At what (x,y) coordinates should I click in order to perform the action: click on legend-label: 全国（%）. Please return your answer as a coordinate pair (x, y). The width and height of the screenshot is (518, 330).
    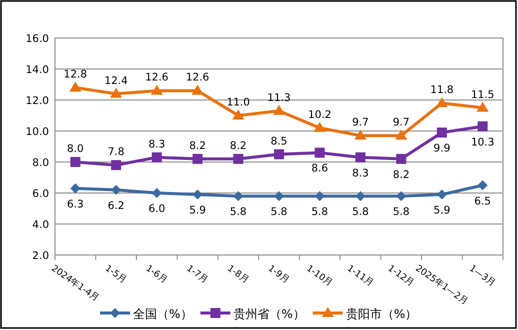
    Looking at the image, I should click on (162, 314).